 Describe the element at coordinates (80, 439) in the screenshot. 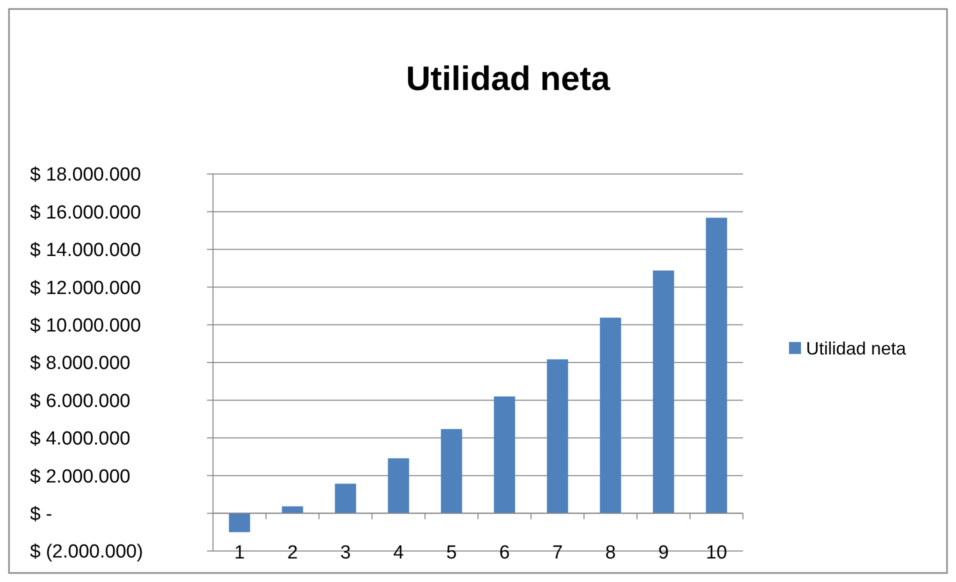

I see `y-tick-label: $ 4.000.000` at that location.